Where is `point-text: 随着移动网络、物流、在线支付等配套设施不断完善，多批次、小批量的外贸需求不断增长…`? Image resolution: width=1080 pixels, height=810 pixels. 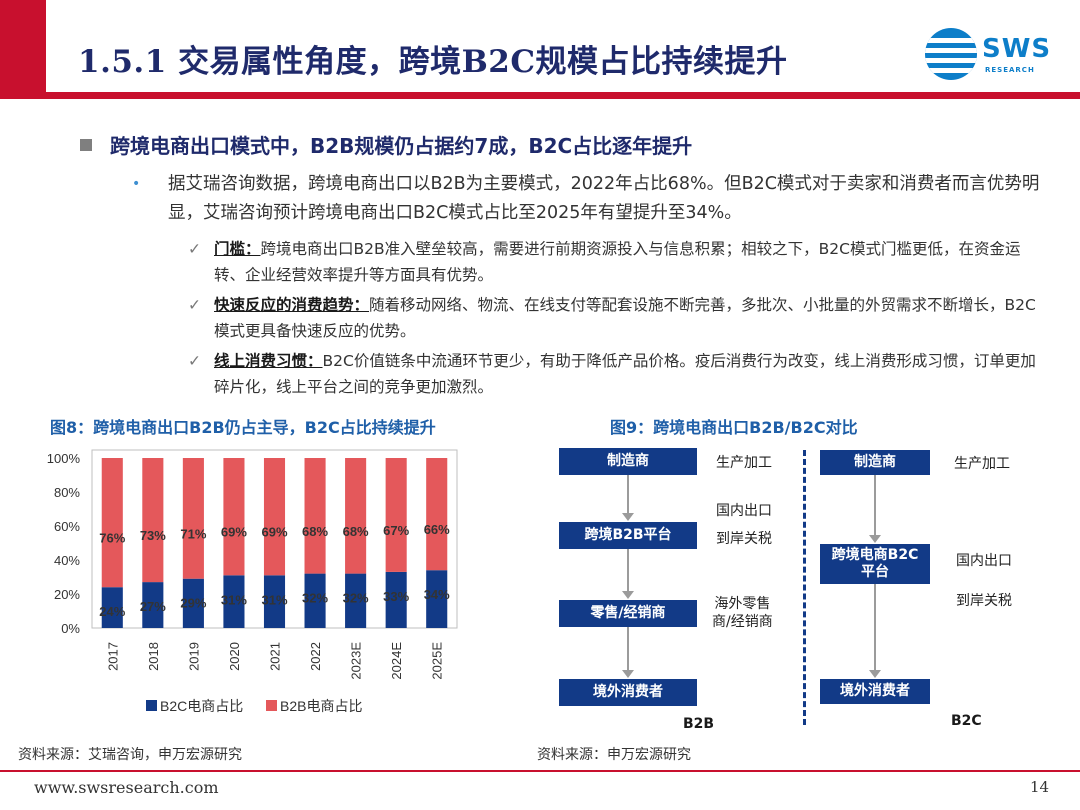
point-text: 随着移动网络、物流、在线支付等配套设施不断完善，多批次、小批量的外贸需求不断增长… is located at coordinates (625, 318).